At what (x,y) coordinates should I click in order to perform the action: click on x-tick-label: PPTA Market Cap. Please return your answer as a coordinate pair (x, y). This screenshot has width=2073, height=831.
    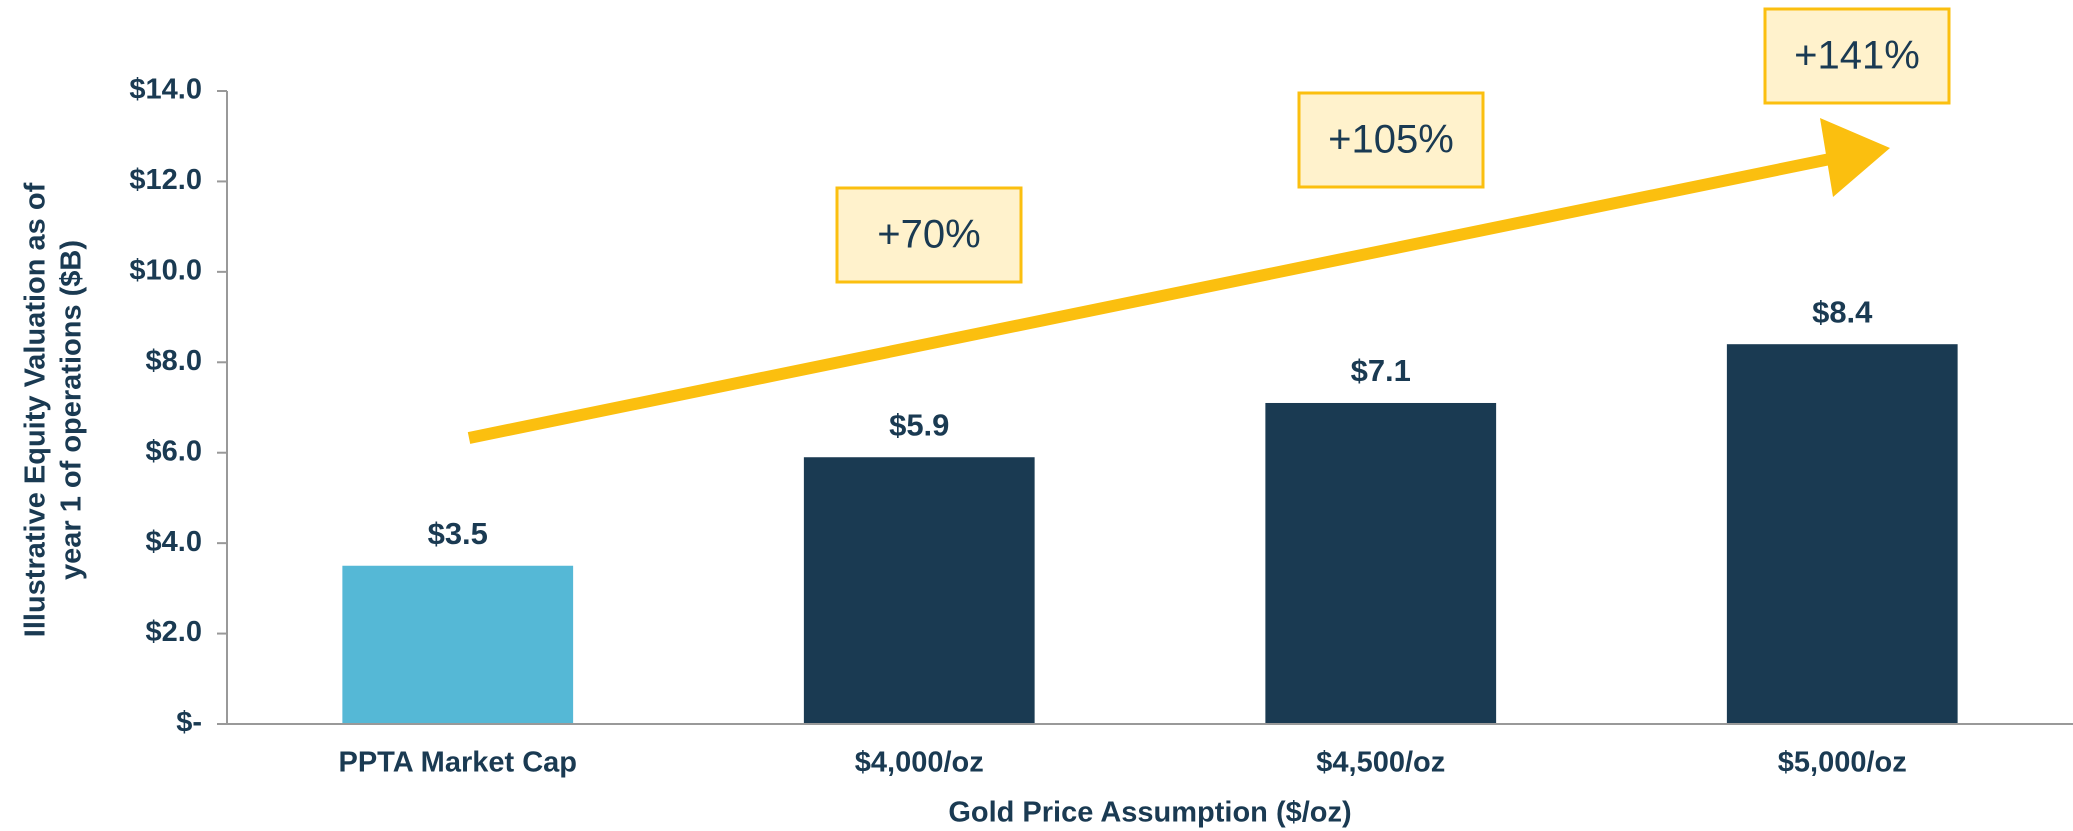
    Looking at the image, I should click on (458, 763).